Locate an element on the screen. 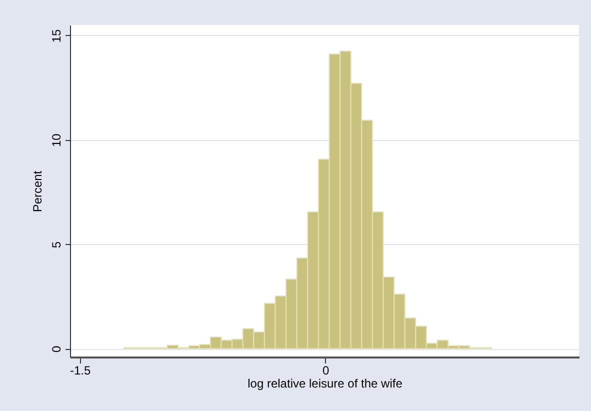  y-tick-label: 15 is located at coordinates (57, 35).